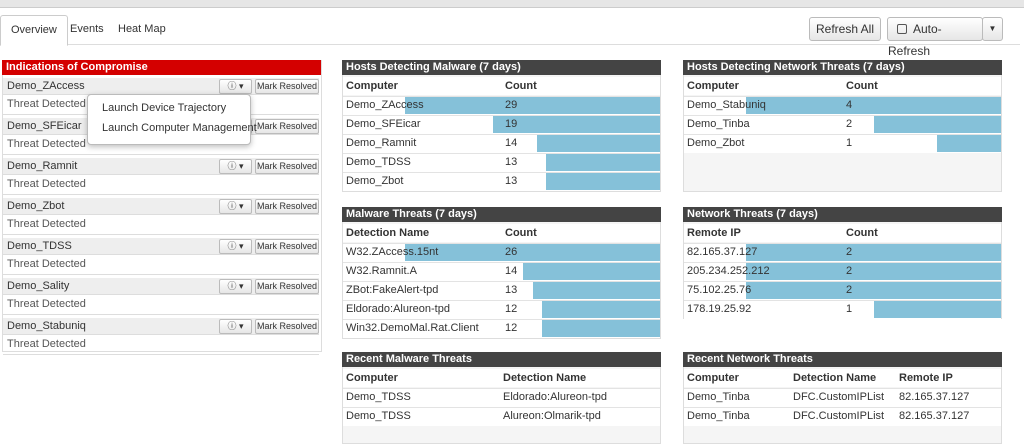  What do you see at coordinates (46, 86) in the screenshot?
I see `host-name: Demo_ZAccess` at bounding box center [46, 86].